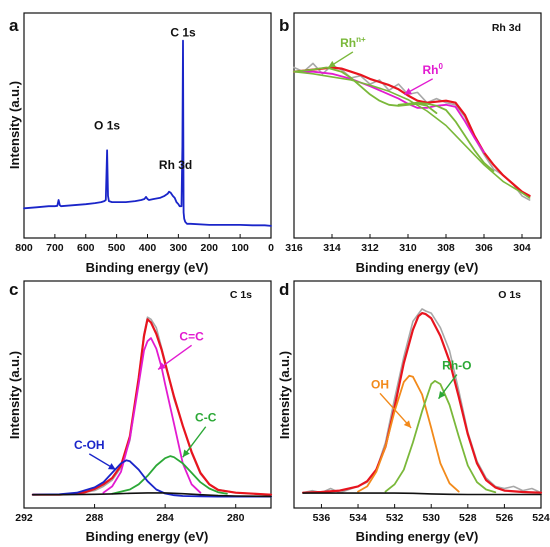 The width and height of the screenshot is (550, 547). Describe the element at coordinates (145, 400) in the screenshot. I see `panel-c-annotations: C=C C-C C-OH` at that location.